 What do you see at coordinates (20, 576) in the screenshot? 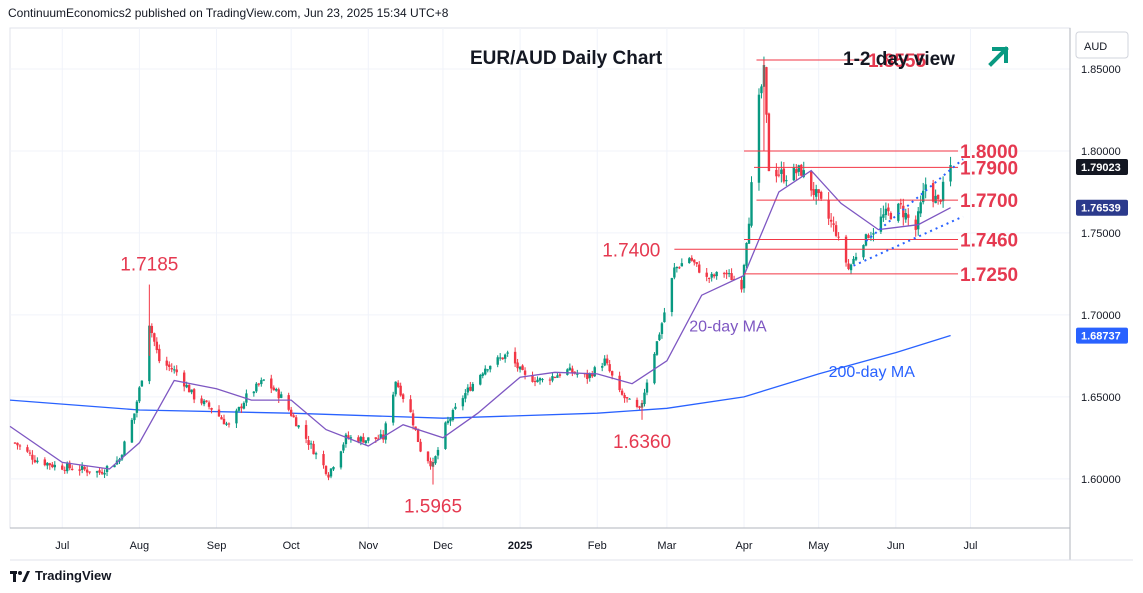
I see `tradingview-logo-icon` at bounding box center [20, 576].